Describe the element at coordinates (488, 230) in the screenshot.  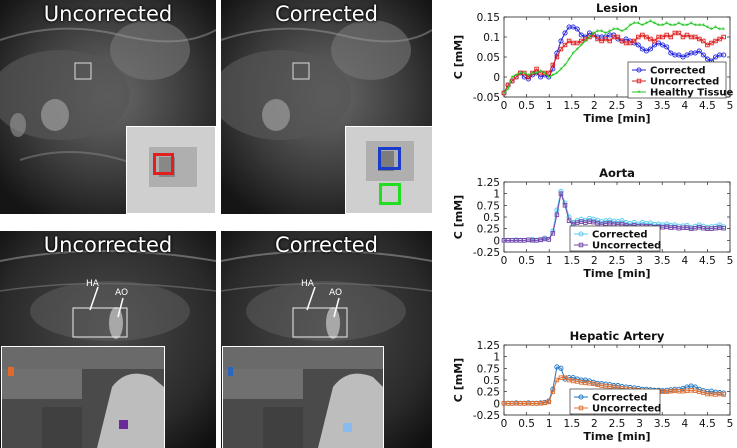
I see `y-tick-label: 0.25` at that location.